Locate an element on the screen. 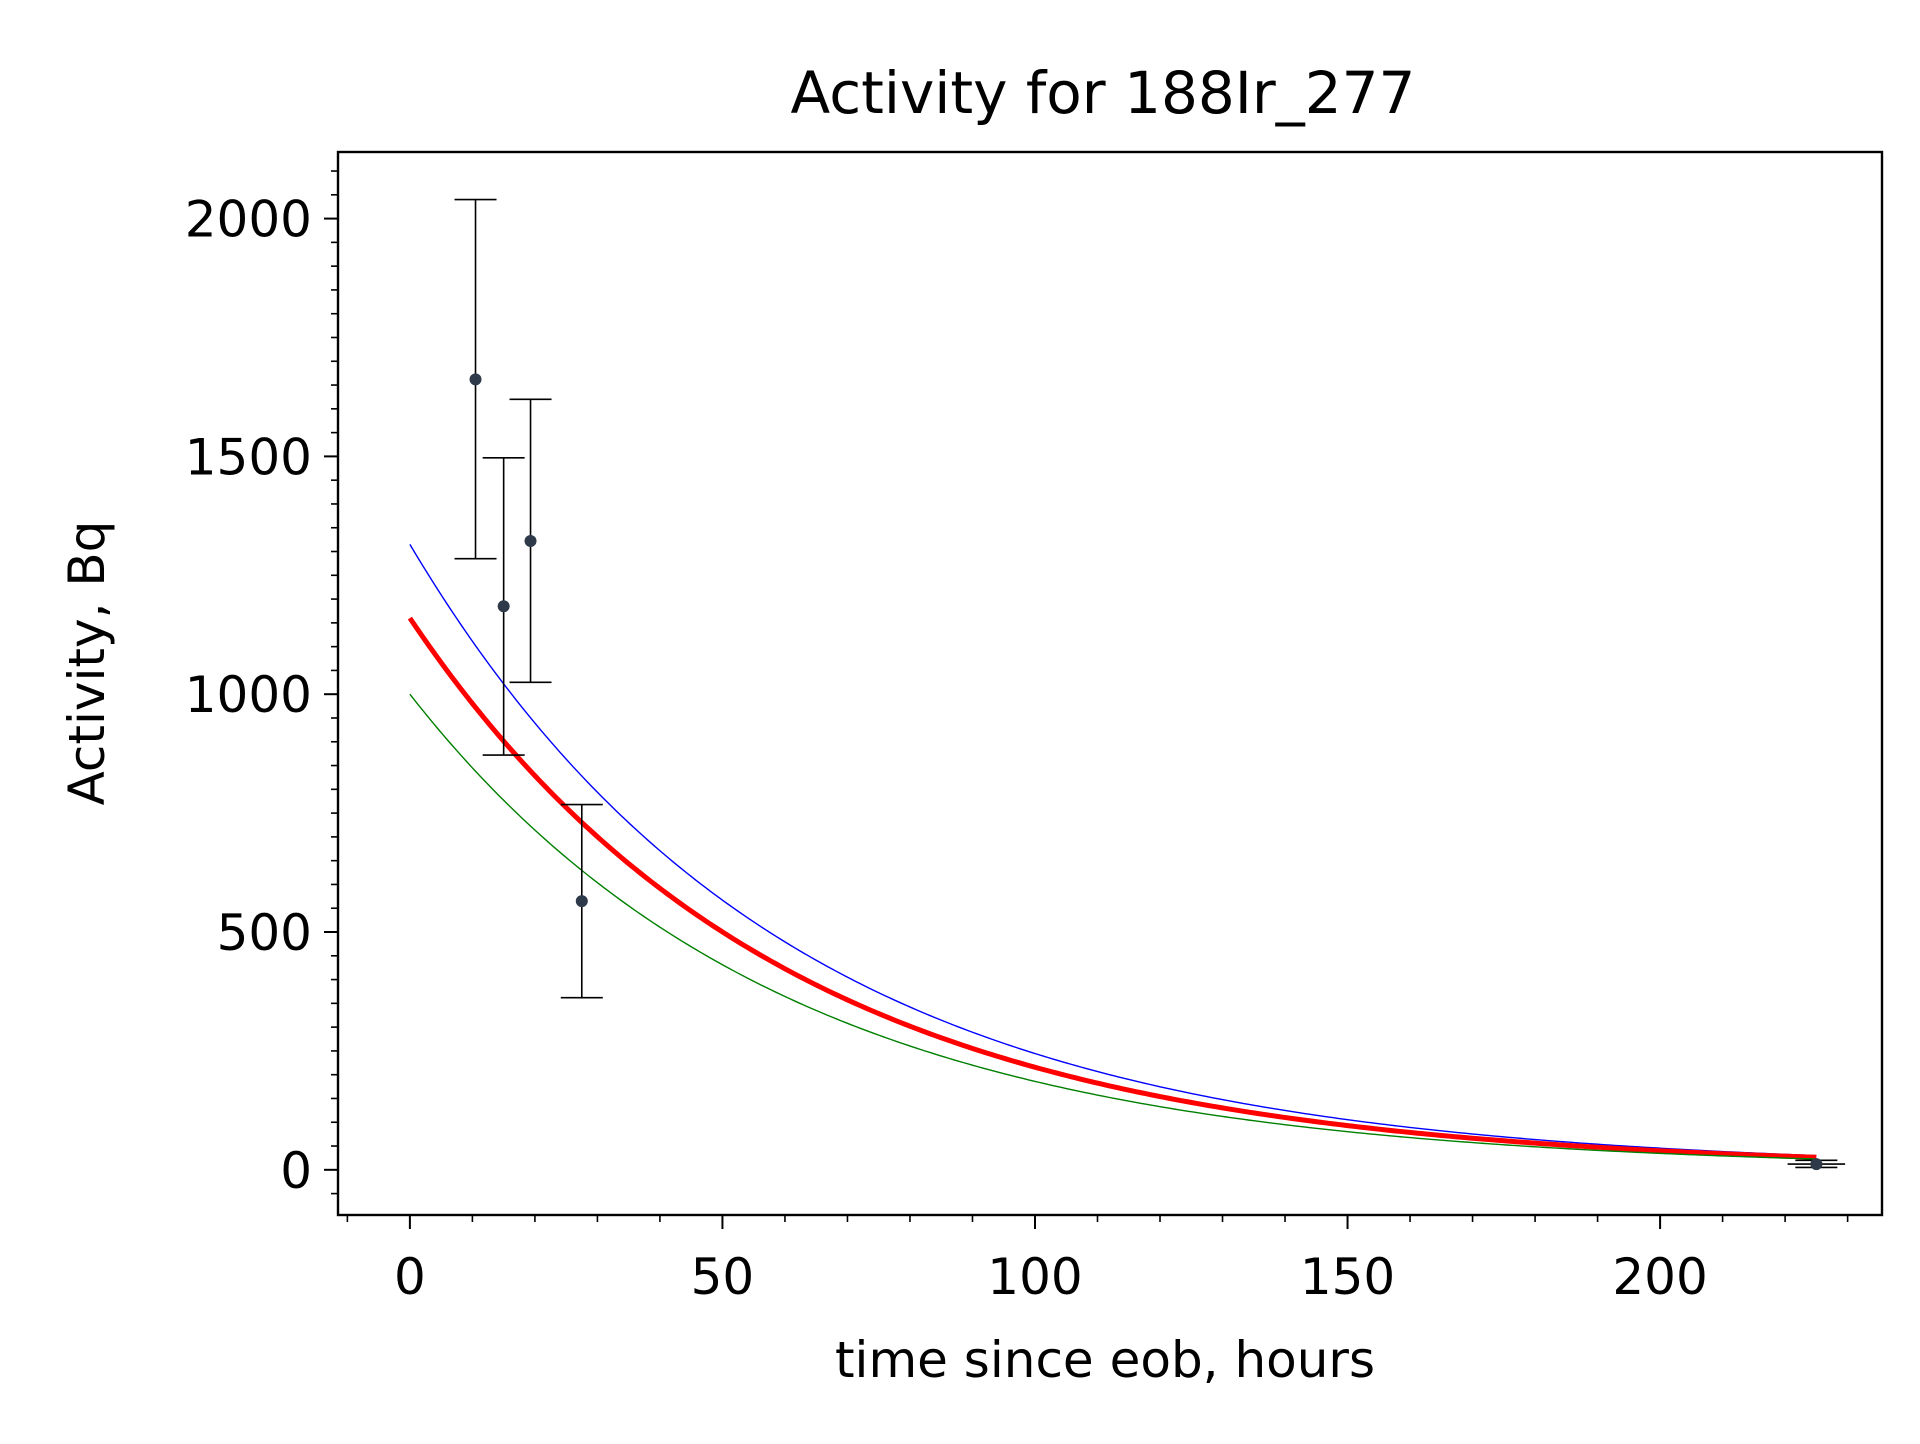 This screenshot has width=1920, height=1444. y-tick-label-1500: 1500 is located at coordinates (248, 457).